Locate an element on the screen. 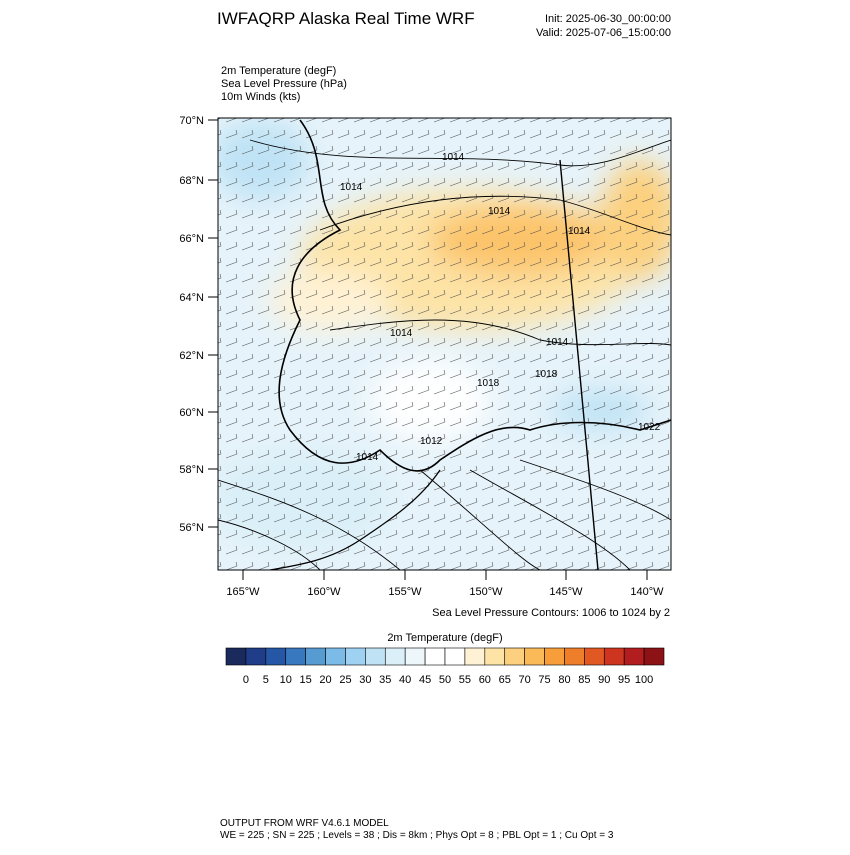 This screenshot has height=855, width=850. lat-label: 64°N is located at coordinates (191, 298).